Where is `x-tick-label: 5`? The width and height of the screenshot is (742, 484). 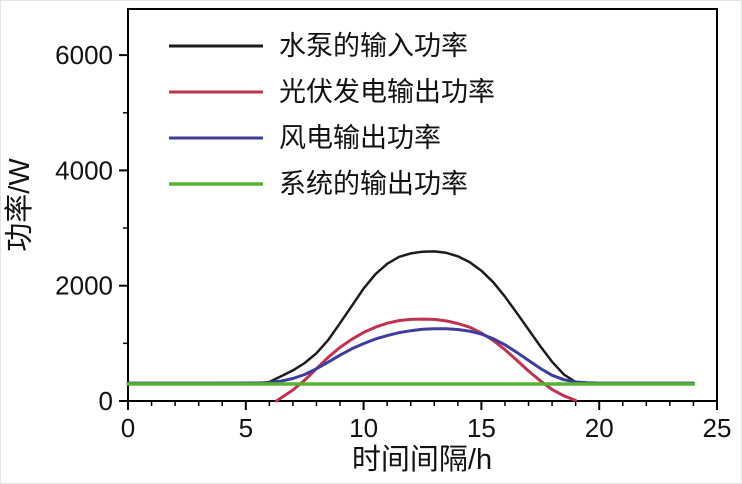
x-tick-label: 5 is located at coordinates (246, 428).